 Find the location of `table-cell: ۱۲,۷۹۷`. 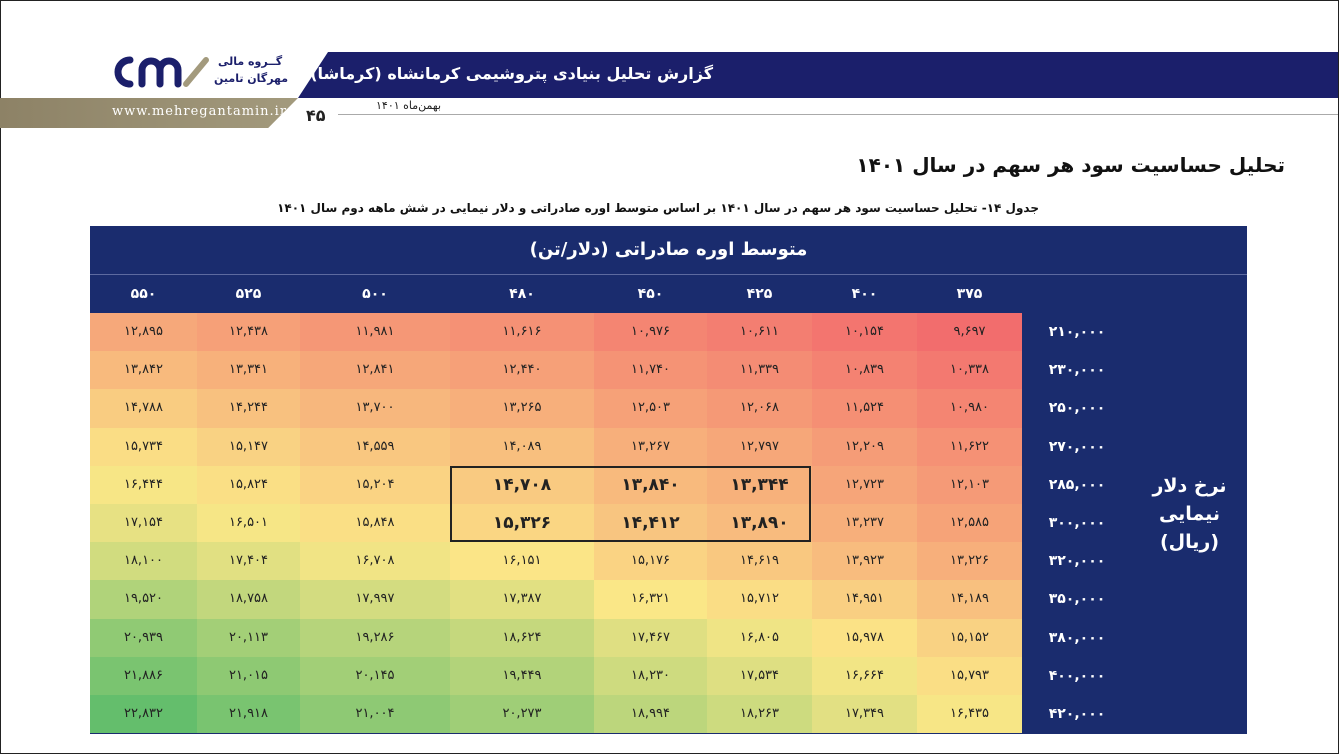

table-cell: ۱۲,۷۹۷ is located at coordinates (759, 446).